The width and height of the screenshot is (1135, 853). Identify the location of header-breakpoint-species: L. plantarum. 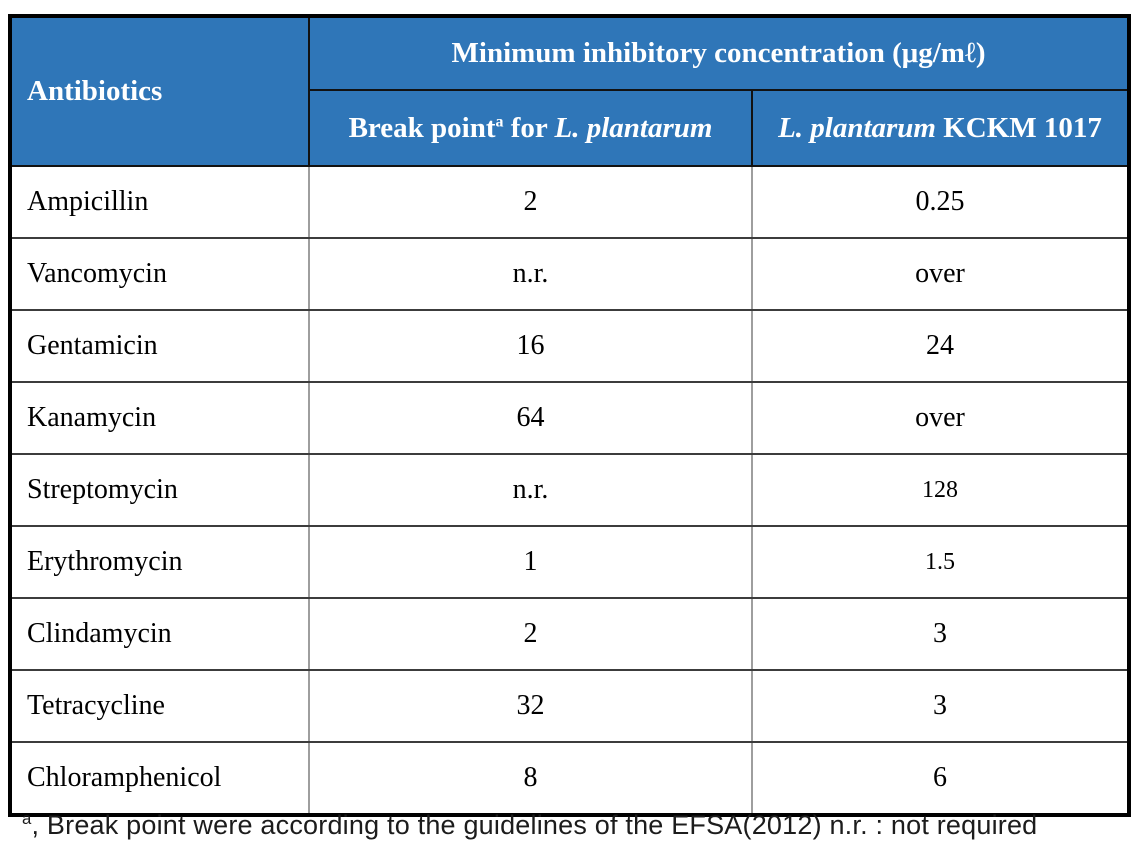
(633, 127).